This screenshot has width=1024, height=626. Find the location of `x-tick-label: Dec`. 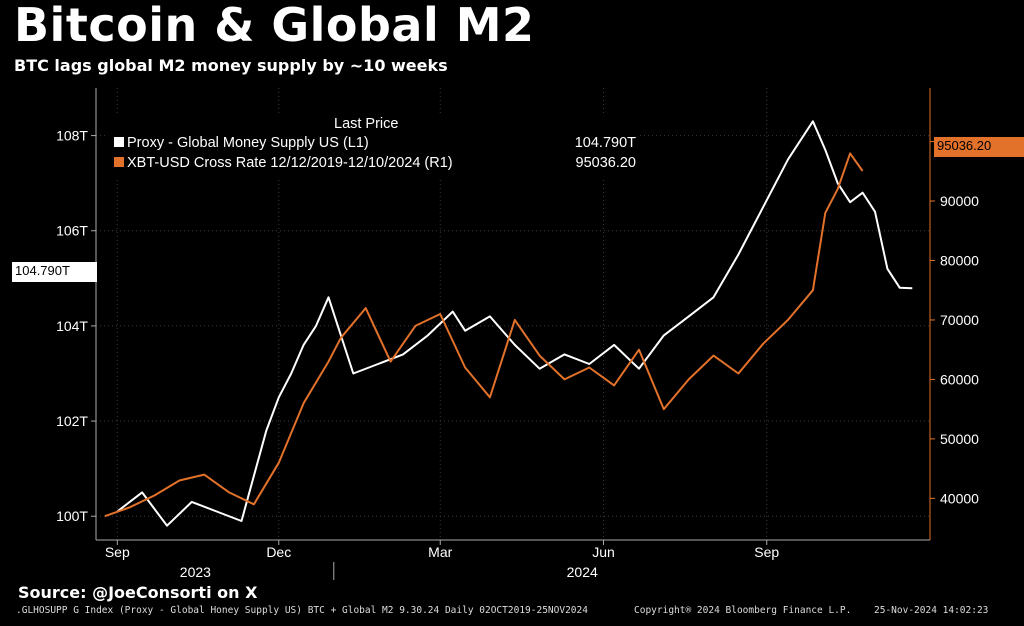

x-tick-label: Dec is located at coordinates (278, 552).